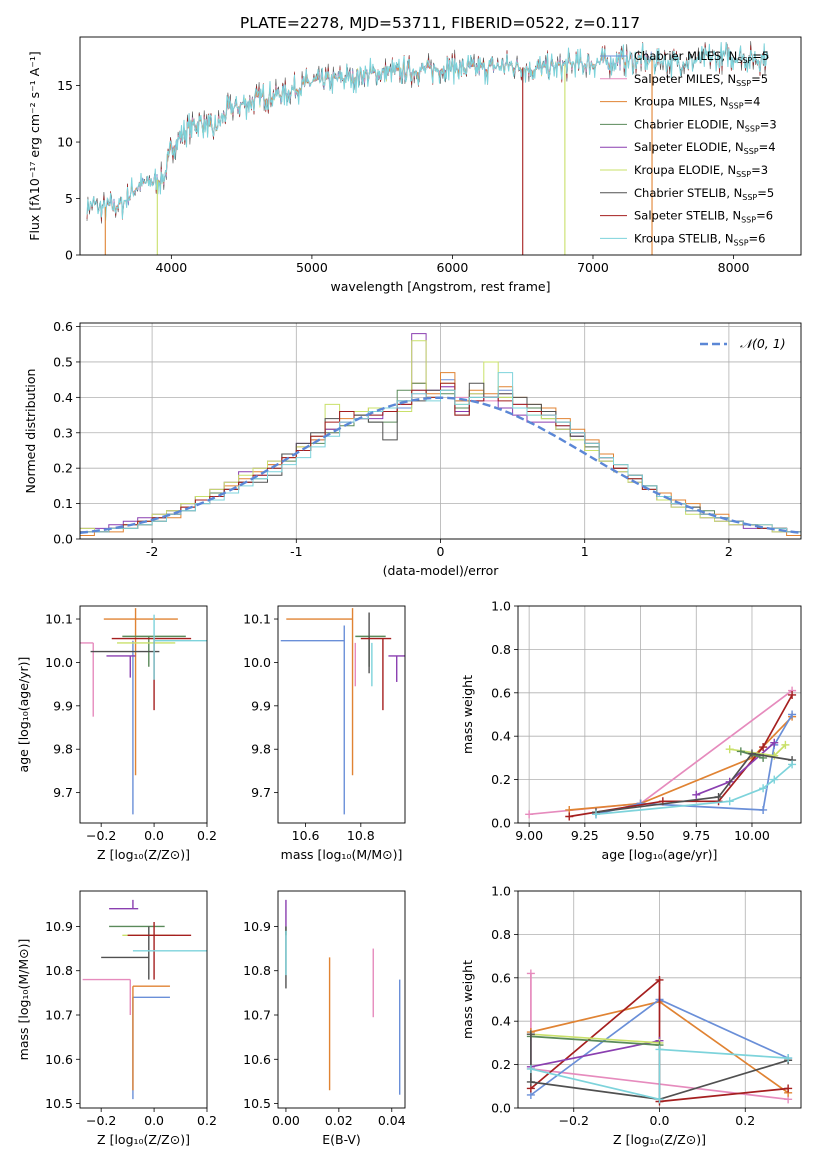 Image resolution: width=819 pixels, height=1170 pixels. I want to click on y-axis-label: age [log₁₀(age/yr)], so click(23, 715).